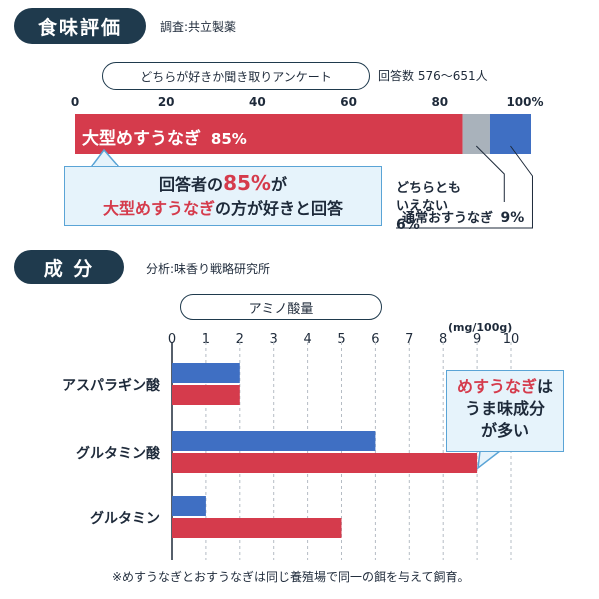 This screenshot has height=599, width=599. I want to click on amino-tick-label: 9, so click(477, 339).